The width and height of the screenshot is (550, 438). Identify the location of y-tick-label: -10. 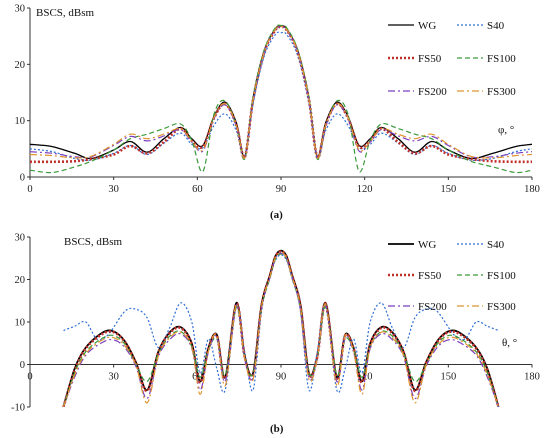
(18, 408).